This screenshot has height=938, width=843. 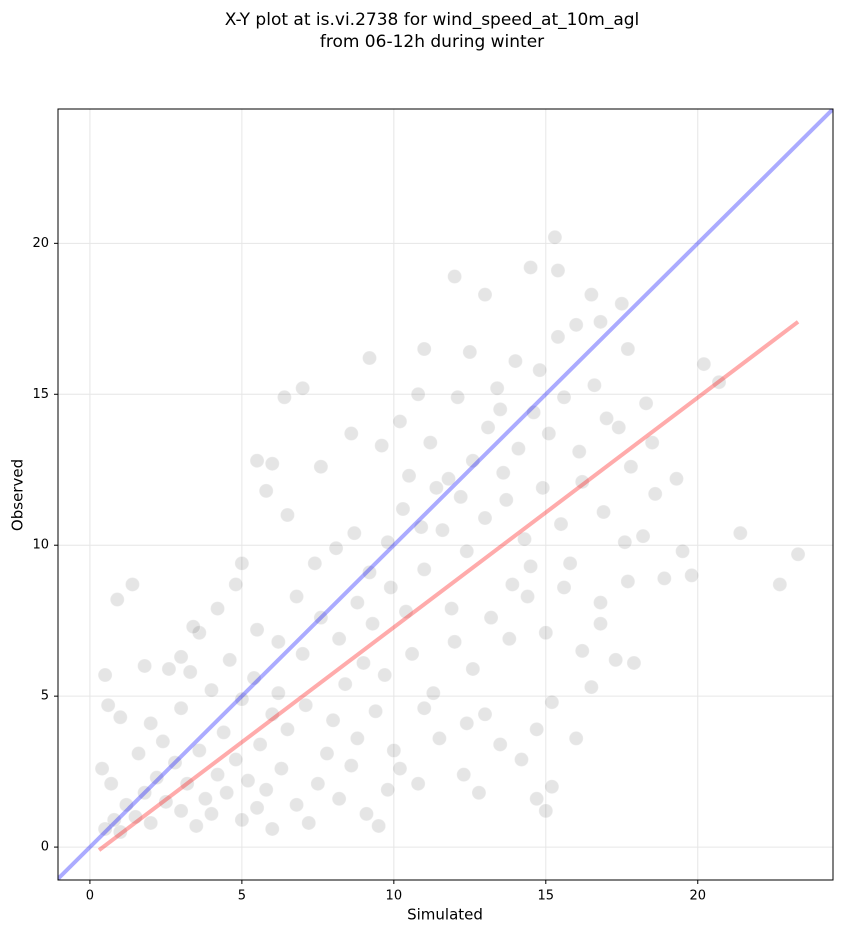 I want to click on x-axis-label: Simulated, so click(x=445, y=915).